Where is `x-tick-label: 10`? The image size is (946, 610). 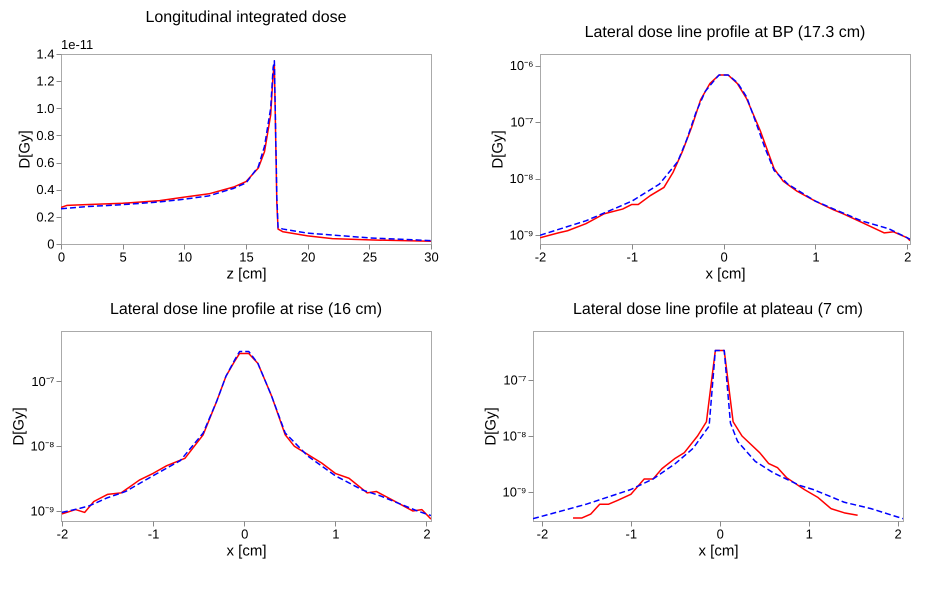 x-tick-label: 10 is located at coordinates (185, 257).